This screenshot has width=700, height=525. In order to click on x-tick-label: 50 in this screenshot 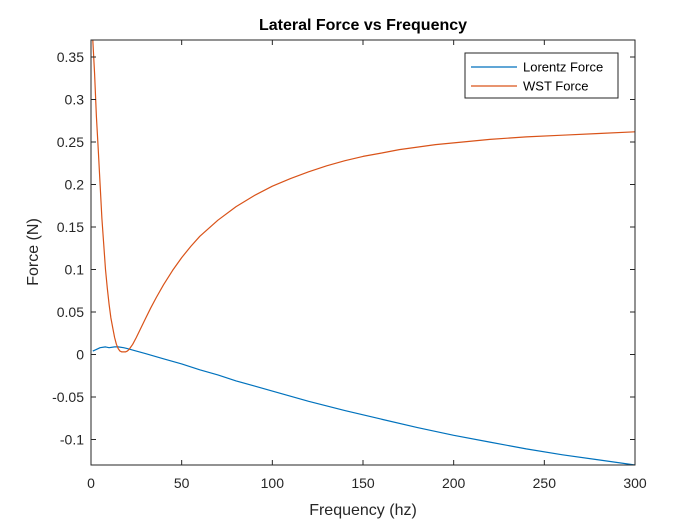, I will do `click(182, 483)`.